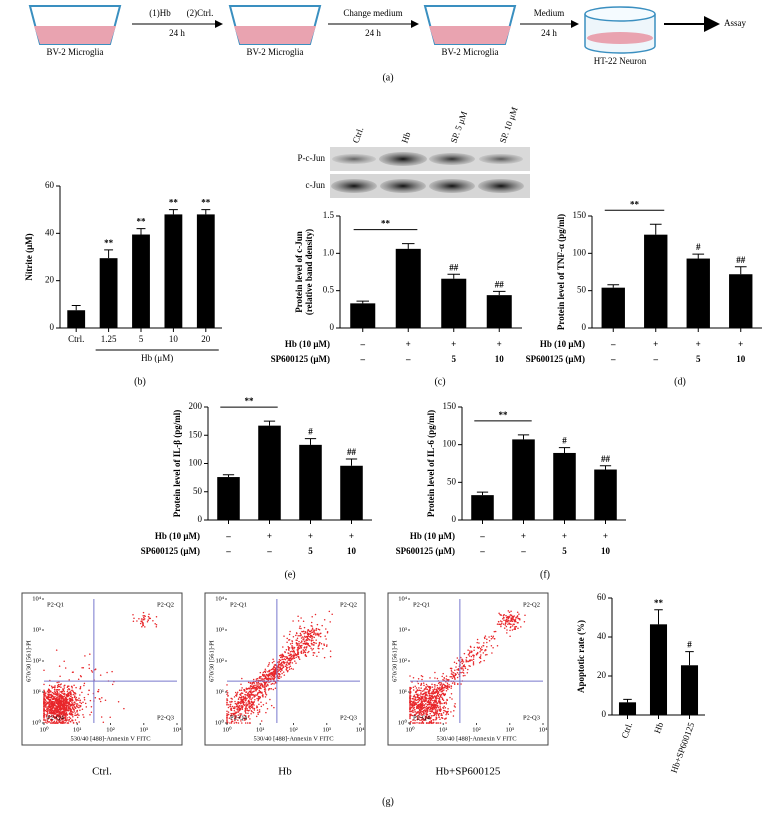 The image size is (776, 818). Describe the element at coordinates (450, 444) in the screenshot. I see `y-tick-label: 100` at that location.